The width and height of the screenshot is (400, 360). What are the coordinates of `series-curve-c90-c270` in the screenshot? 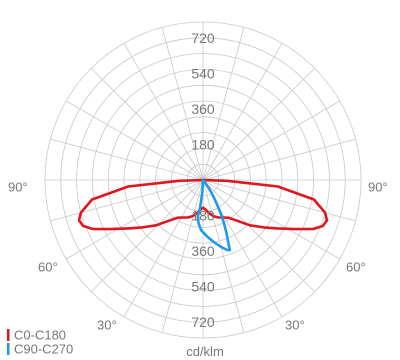 It's located at (214, 215).